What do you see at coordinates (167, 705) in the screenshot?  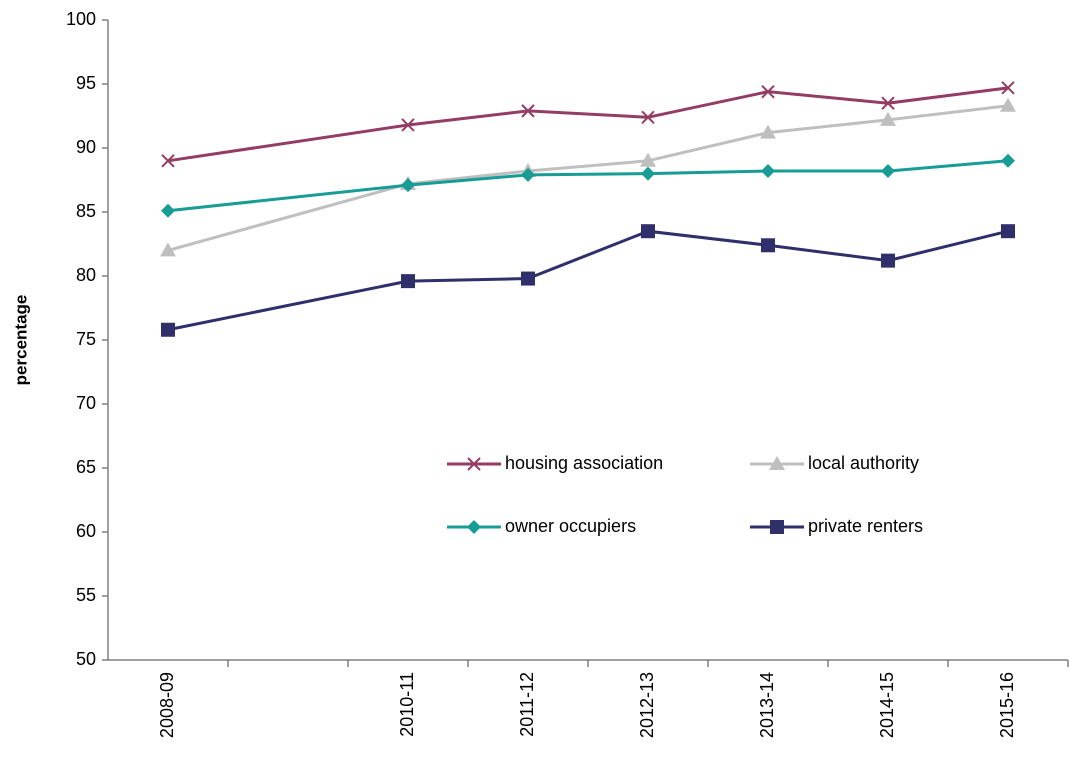 I see `x-tick-label: 2008-09` at bounding box center [167, 705].